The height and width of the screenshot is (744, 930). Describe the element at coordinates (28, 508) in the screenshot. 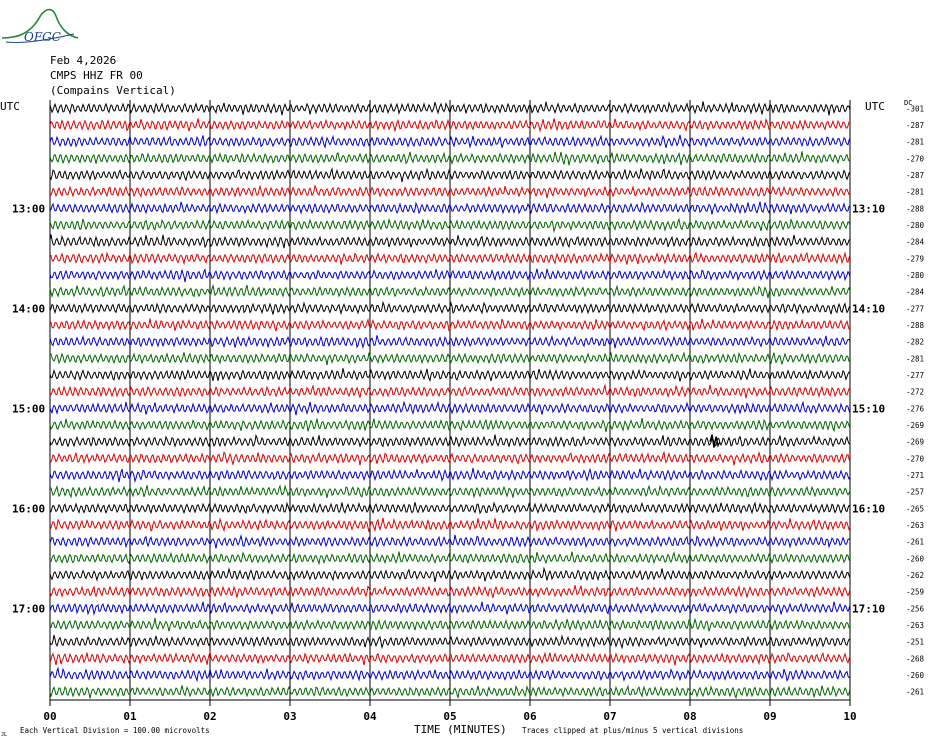

I see `left-hour-label: 16:00` at that location.